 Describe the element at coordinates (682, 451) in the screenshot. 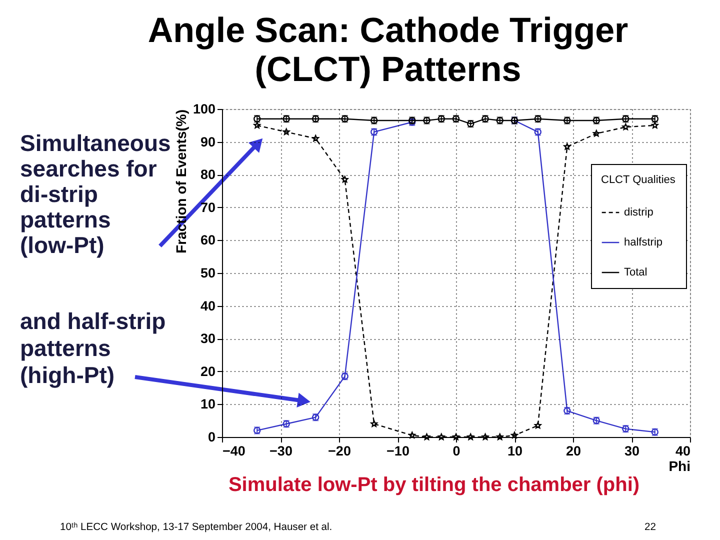

I see `x-tick-label: 40` at that location.